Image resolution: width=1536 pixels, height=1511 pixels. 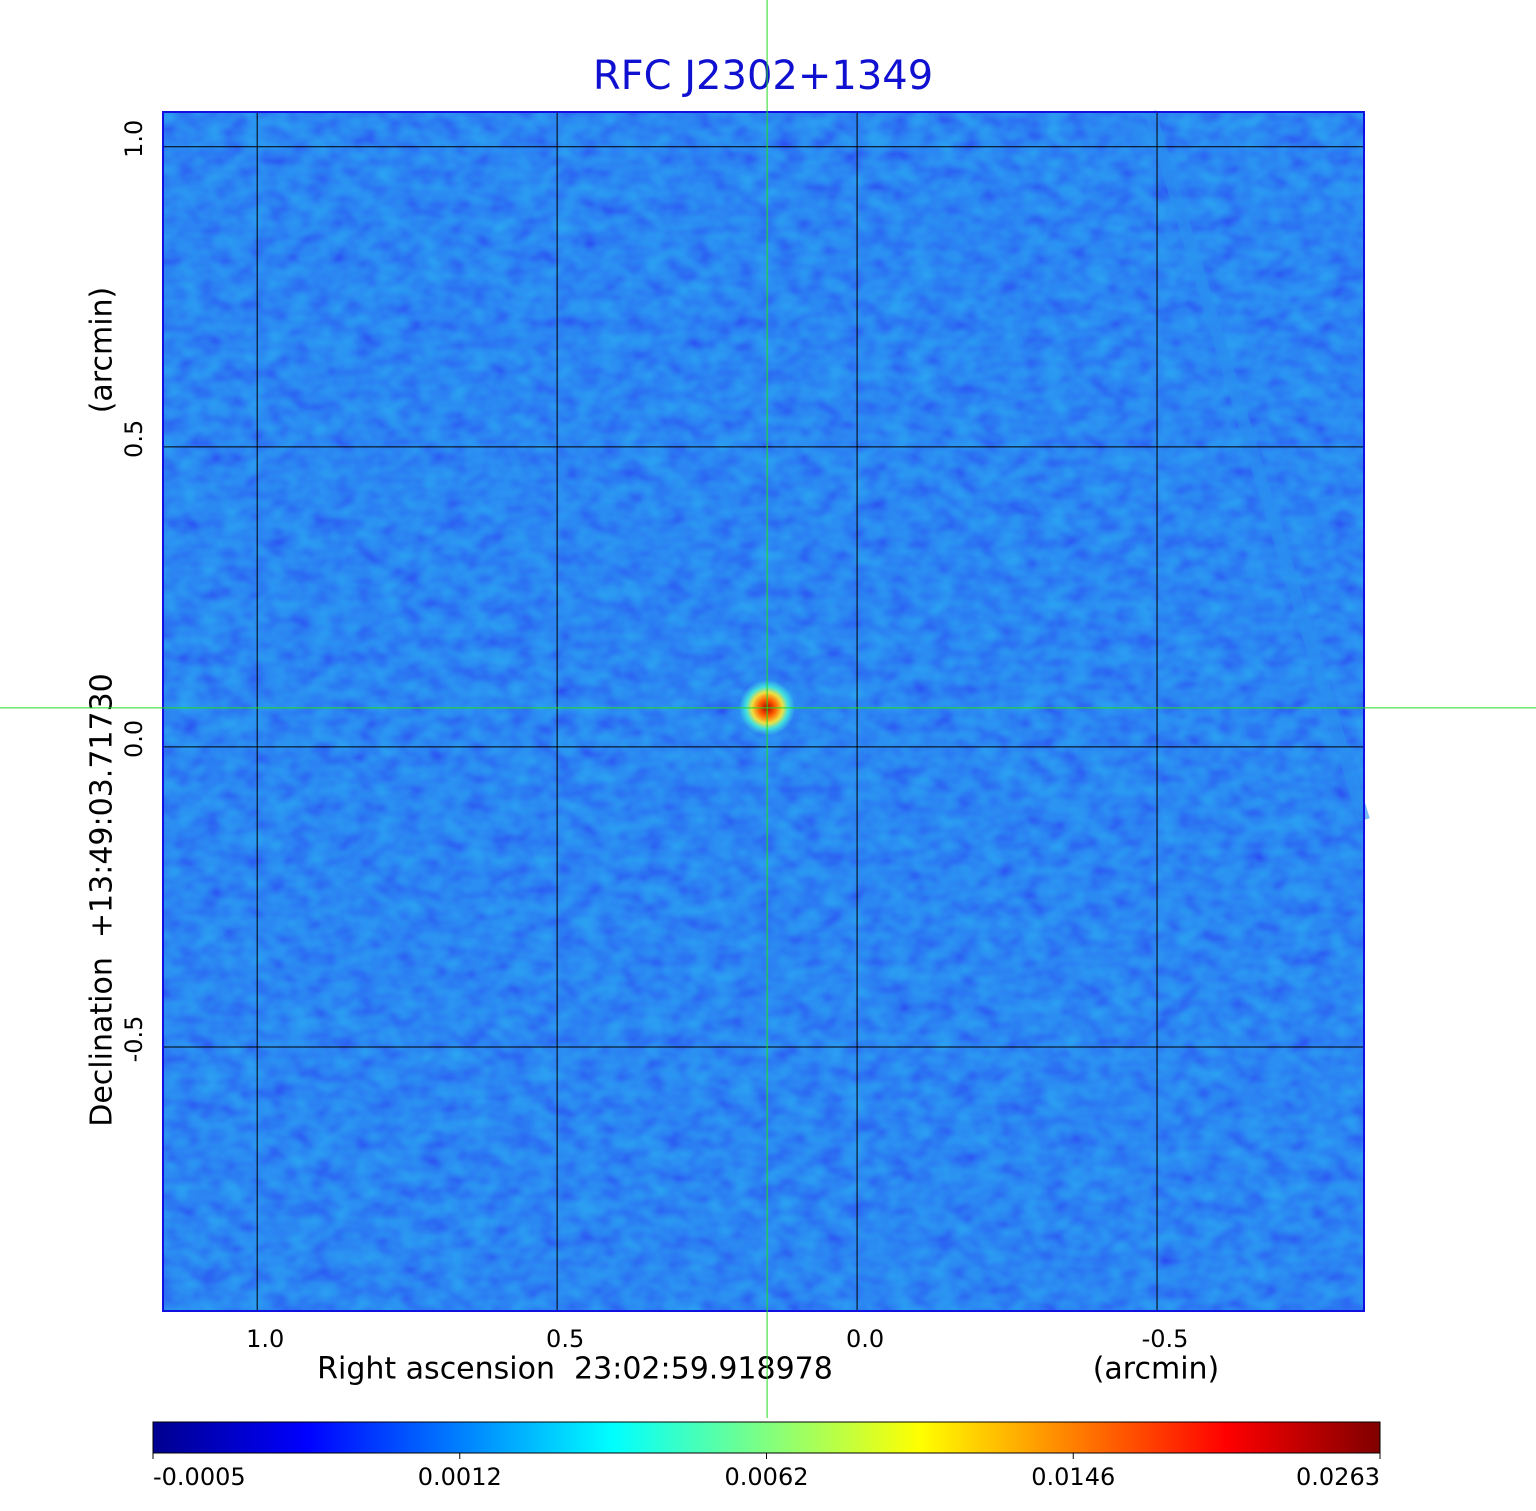 I want to click on y-axis-unit: (arcmin), so click(x=102, y=350).